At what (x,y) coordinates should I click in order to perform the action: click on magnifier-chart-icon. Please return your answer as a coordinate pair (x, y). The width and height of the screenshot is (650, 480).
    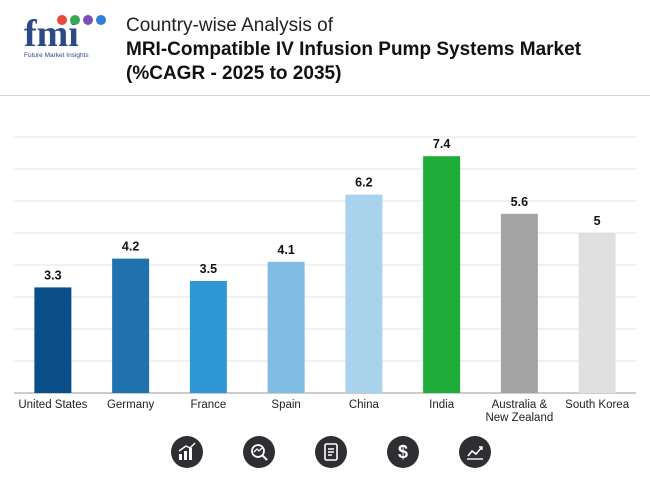
    Looking at the image, I should click on (259, 452).